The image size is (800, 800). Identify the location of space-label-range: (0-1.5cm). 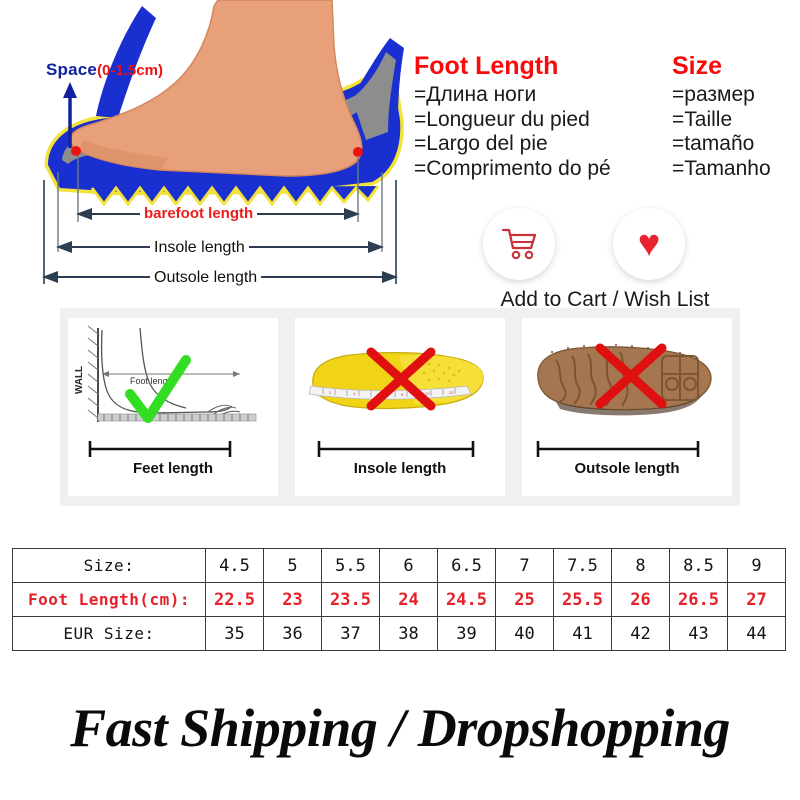
(130, 70).